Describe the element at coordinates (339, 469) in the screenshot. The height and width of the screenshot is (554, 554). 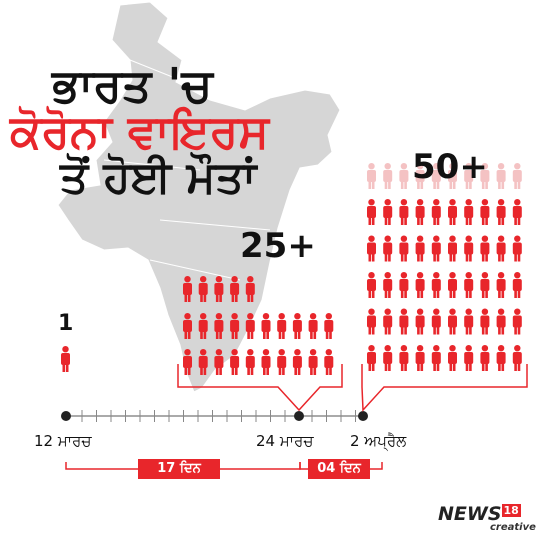
I see `interval-label-4-days: 04 ਦਿਨ` at that location.